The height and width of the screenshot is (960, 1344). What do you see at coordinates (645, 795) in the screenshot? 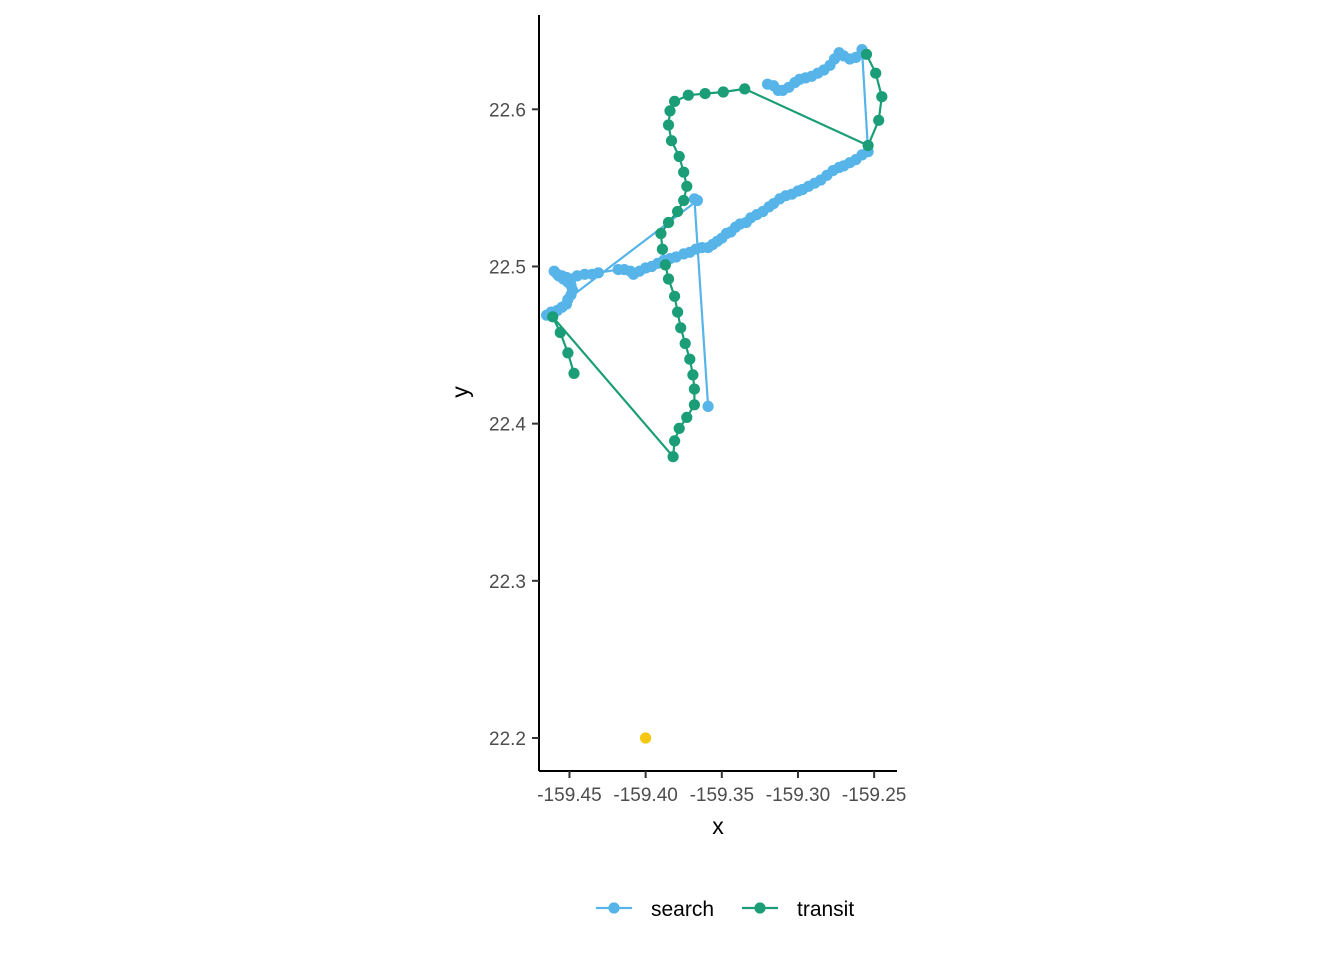
I see `x-tick-label: -159.40` at bounding box center [645, 795].